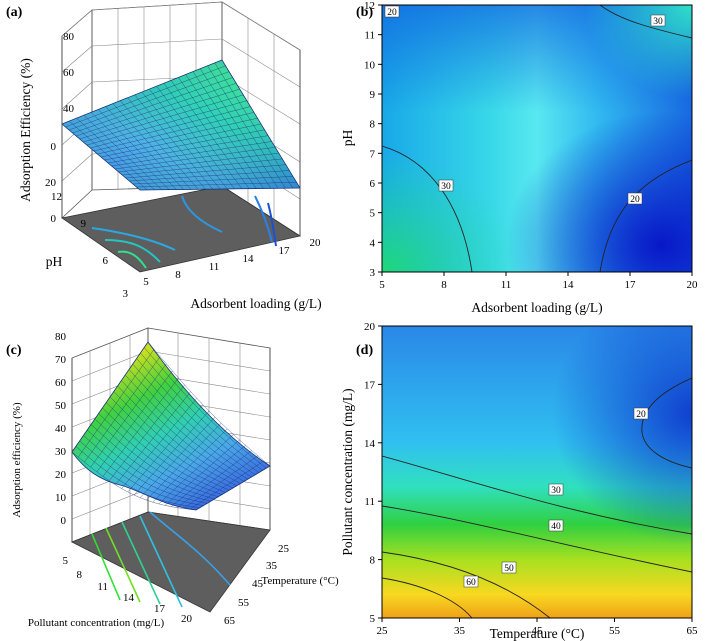  What do you see at coordinates (369, 502) in the screenshot?
I see `panel-d-y-tick: 11` at bounding box center [369, 502].